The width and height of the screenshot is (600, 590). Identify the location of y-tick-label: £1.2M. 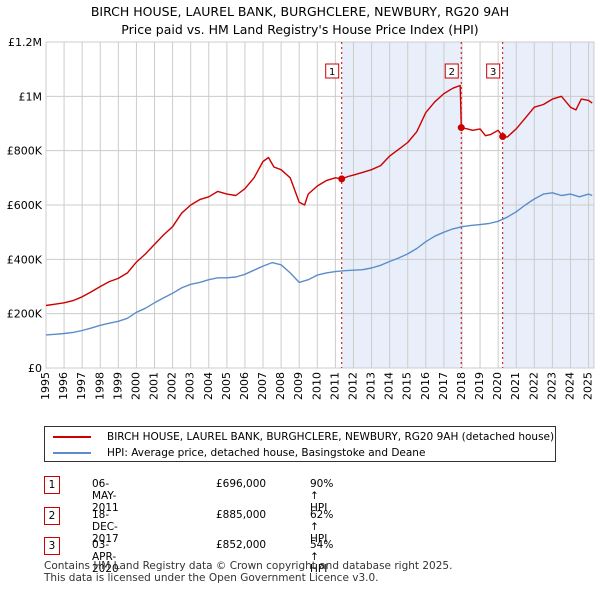
(25, 42).